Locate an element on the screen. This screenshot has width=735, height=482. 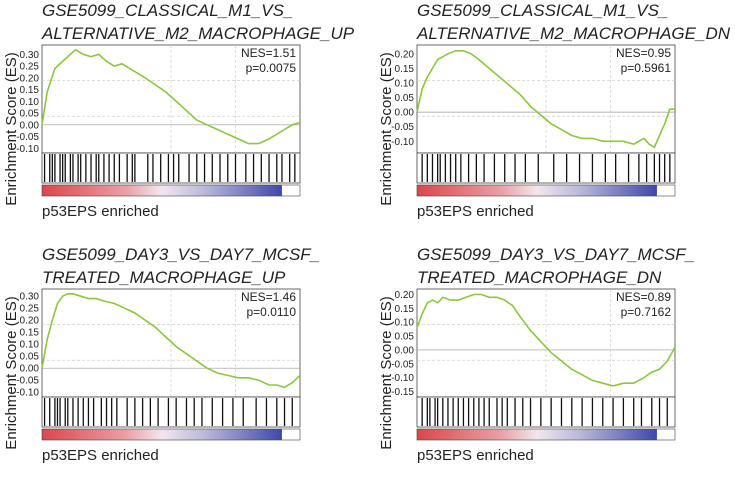
p-value: p=0.0110 is located at coordinates (272, 312).